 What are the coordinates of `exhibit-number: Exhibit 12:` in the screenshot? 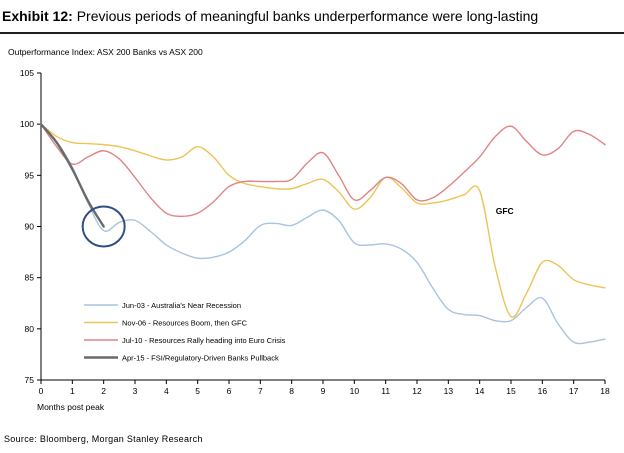 It's located at (37, 16).